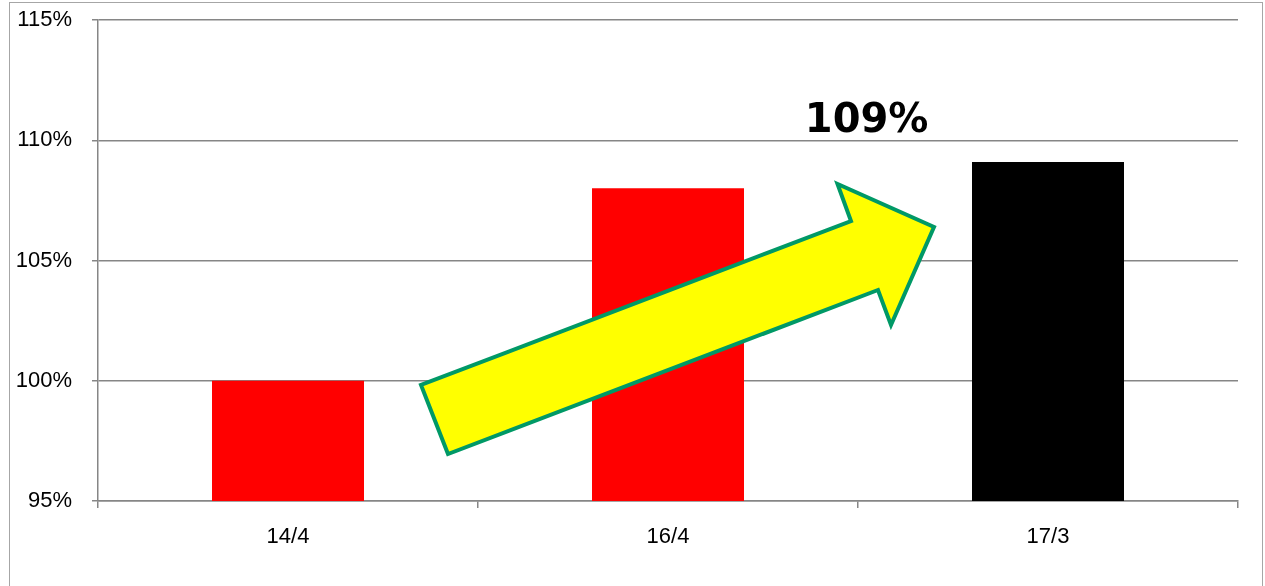 The width and height of the screenshot is (1265, 586). Describe the element at coordinates (49, 500) in the screenshot. I see `y-tick-label: 95%` at that location.